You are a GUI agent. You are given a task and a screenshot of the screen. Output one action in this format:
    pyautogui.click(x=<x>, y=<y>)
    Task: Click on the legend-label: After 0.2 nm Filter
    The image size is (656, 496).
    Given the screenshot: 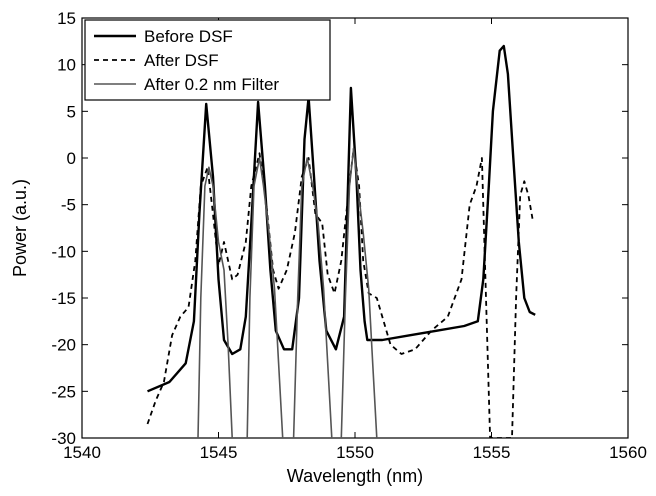 What is the action you would take?
    pyautogui.click(x=211, y=84)
    